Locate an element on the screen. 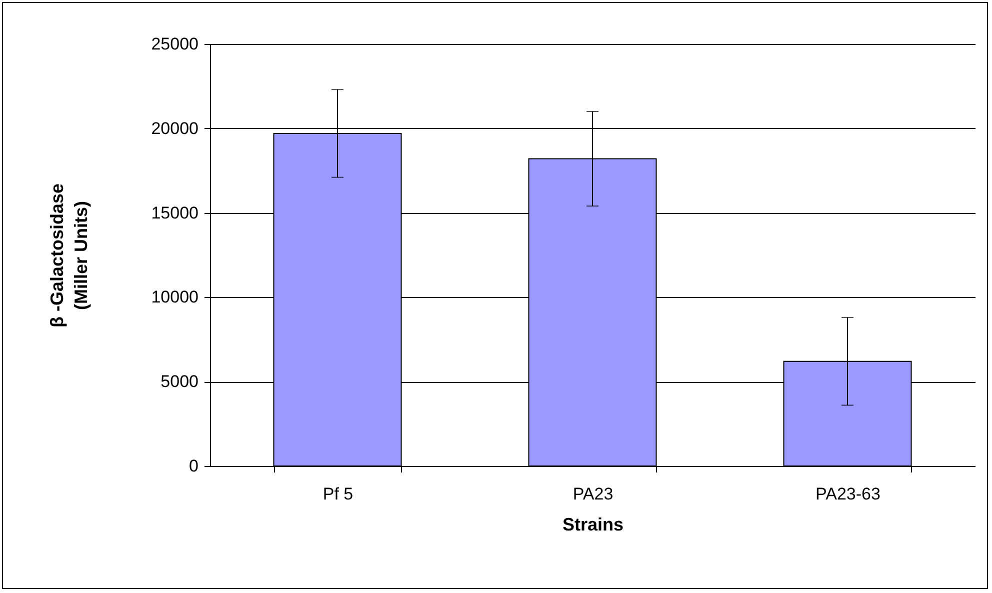  x-axis-title: Strains is located at coordinates (593, 524).